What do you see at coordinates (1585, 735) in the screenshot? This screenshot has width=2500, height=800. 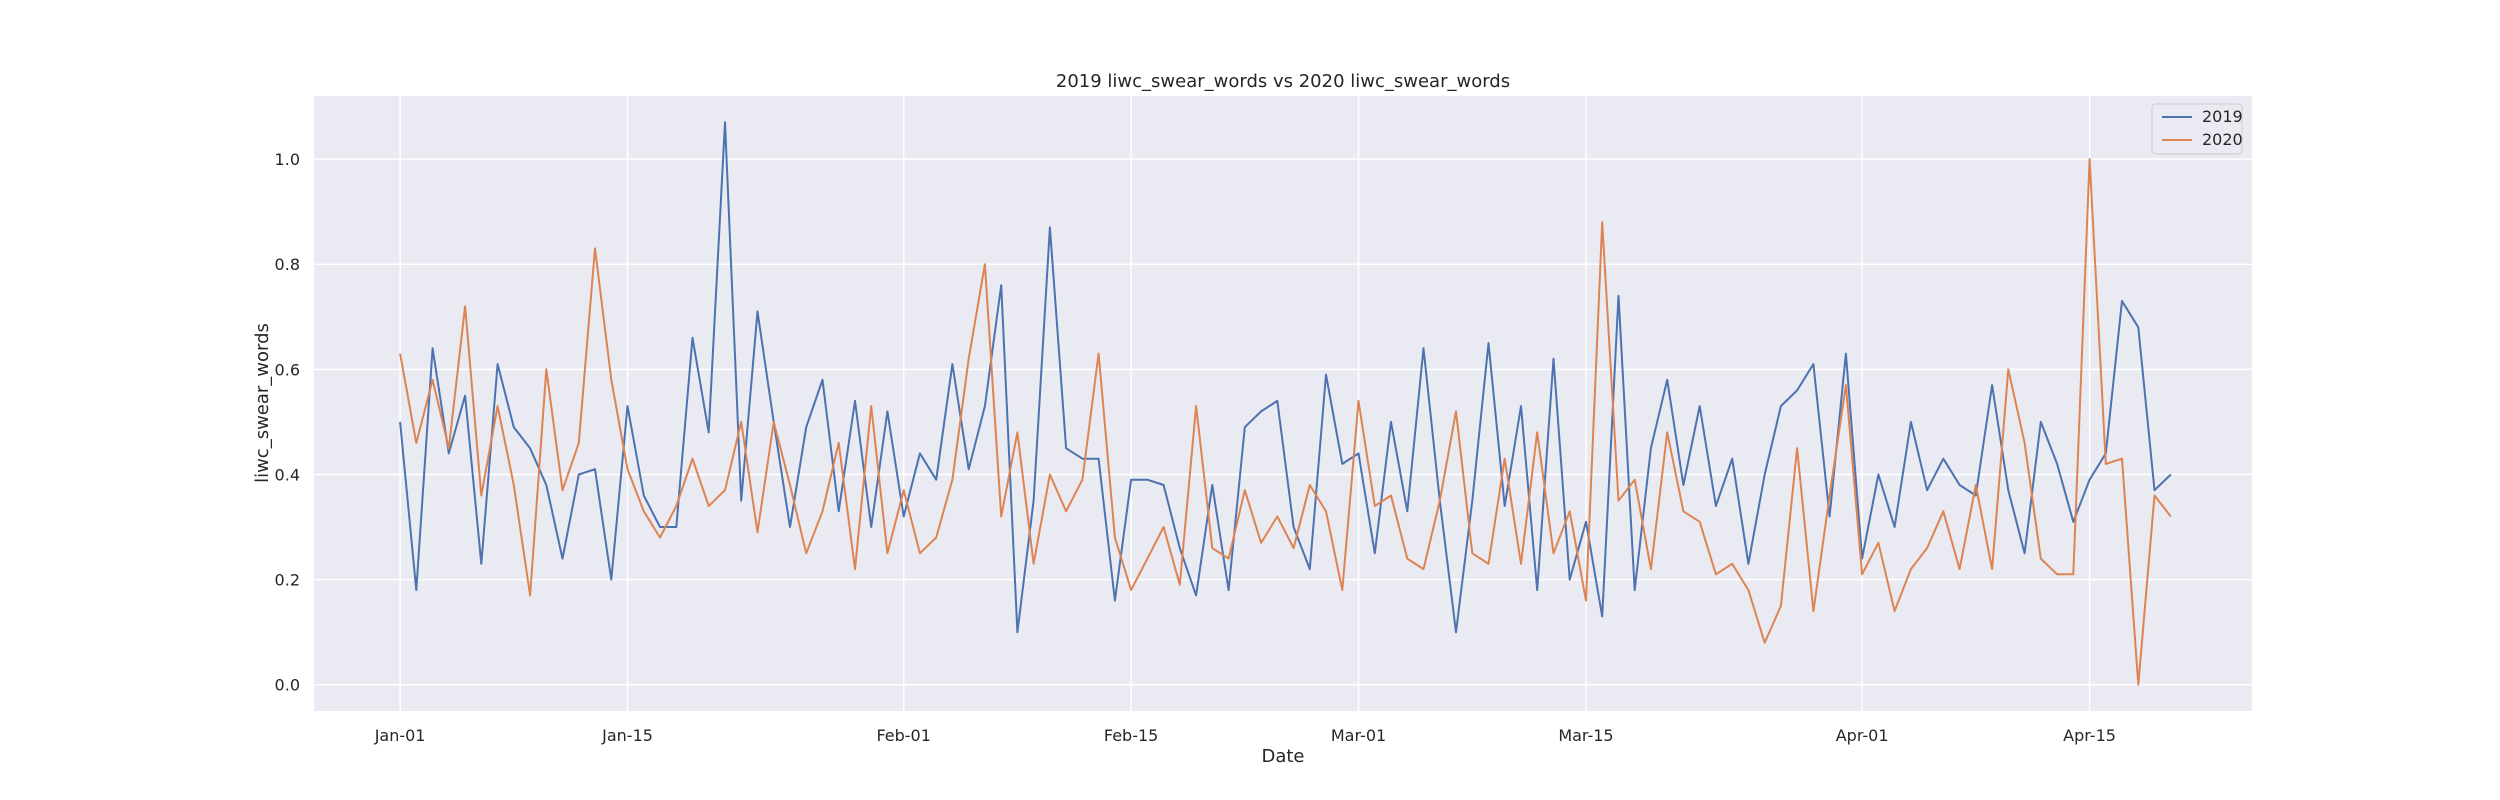 I see `x-tick-label: Mar-15` at bounding box center [1585, 735].